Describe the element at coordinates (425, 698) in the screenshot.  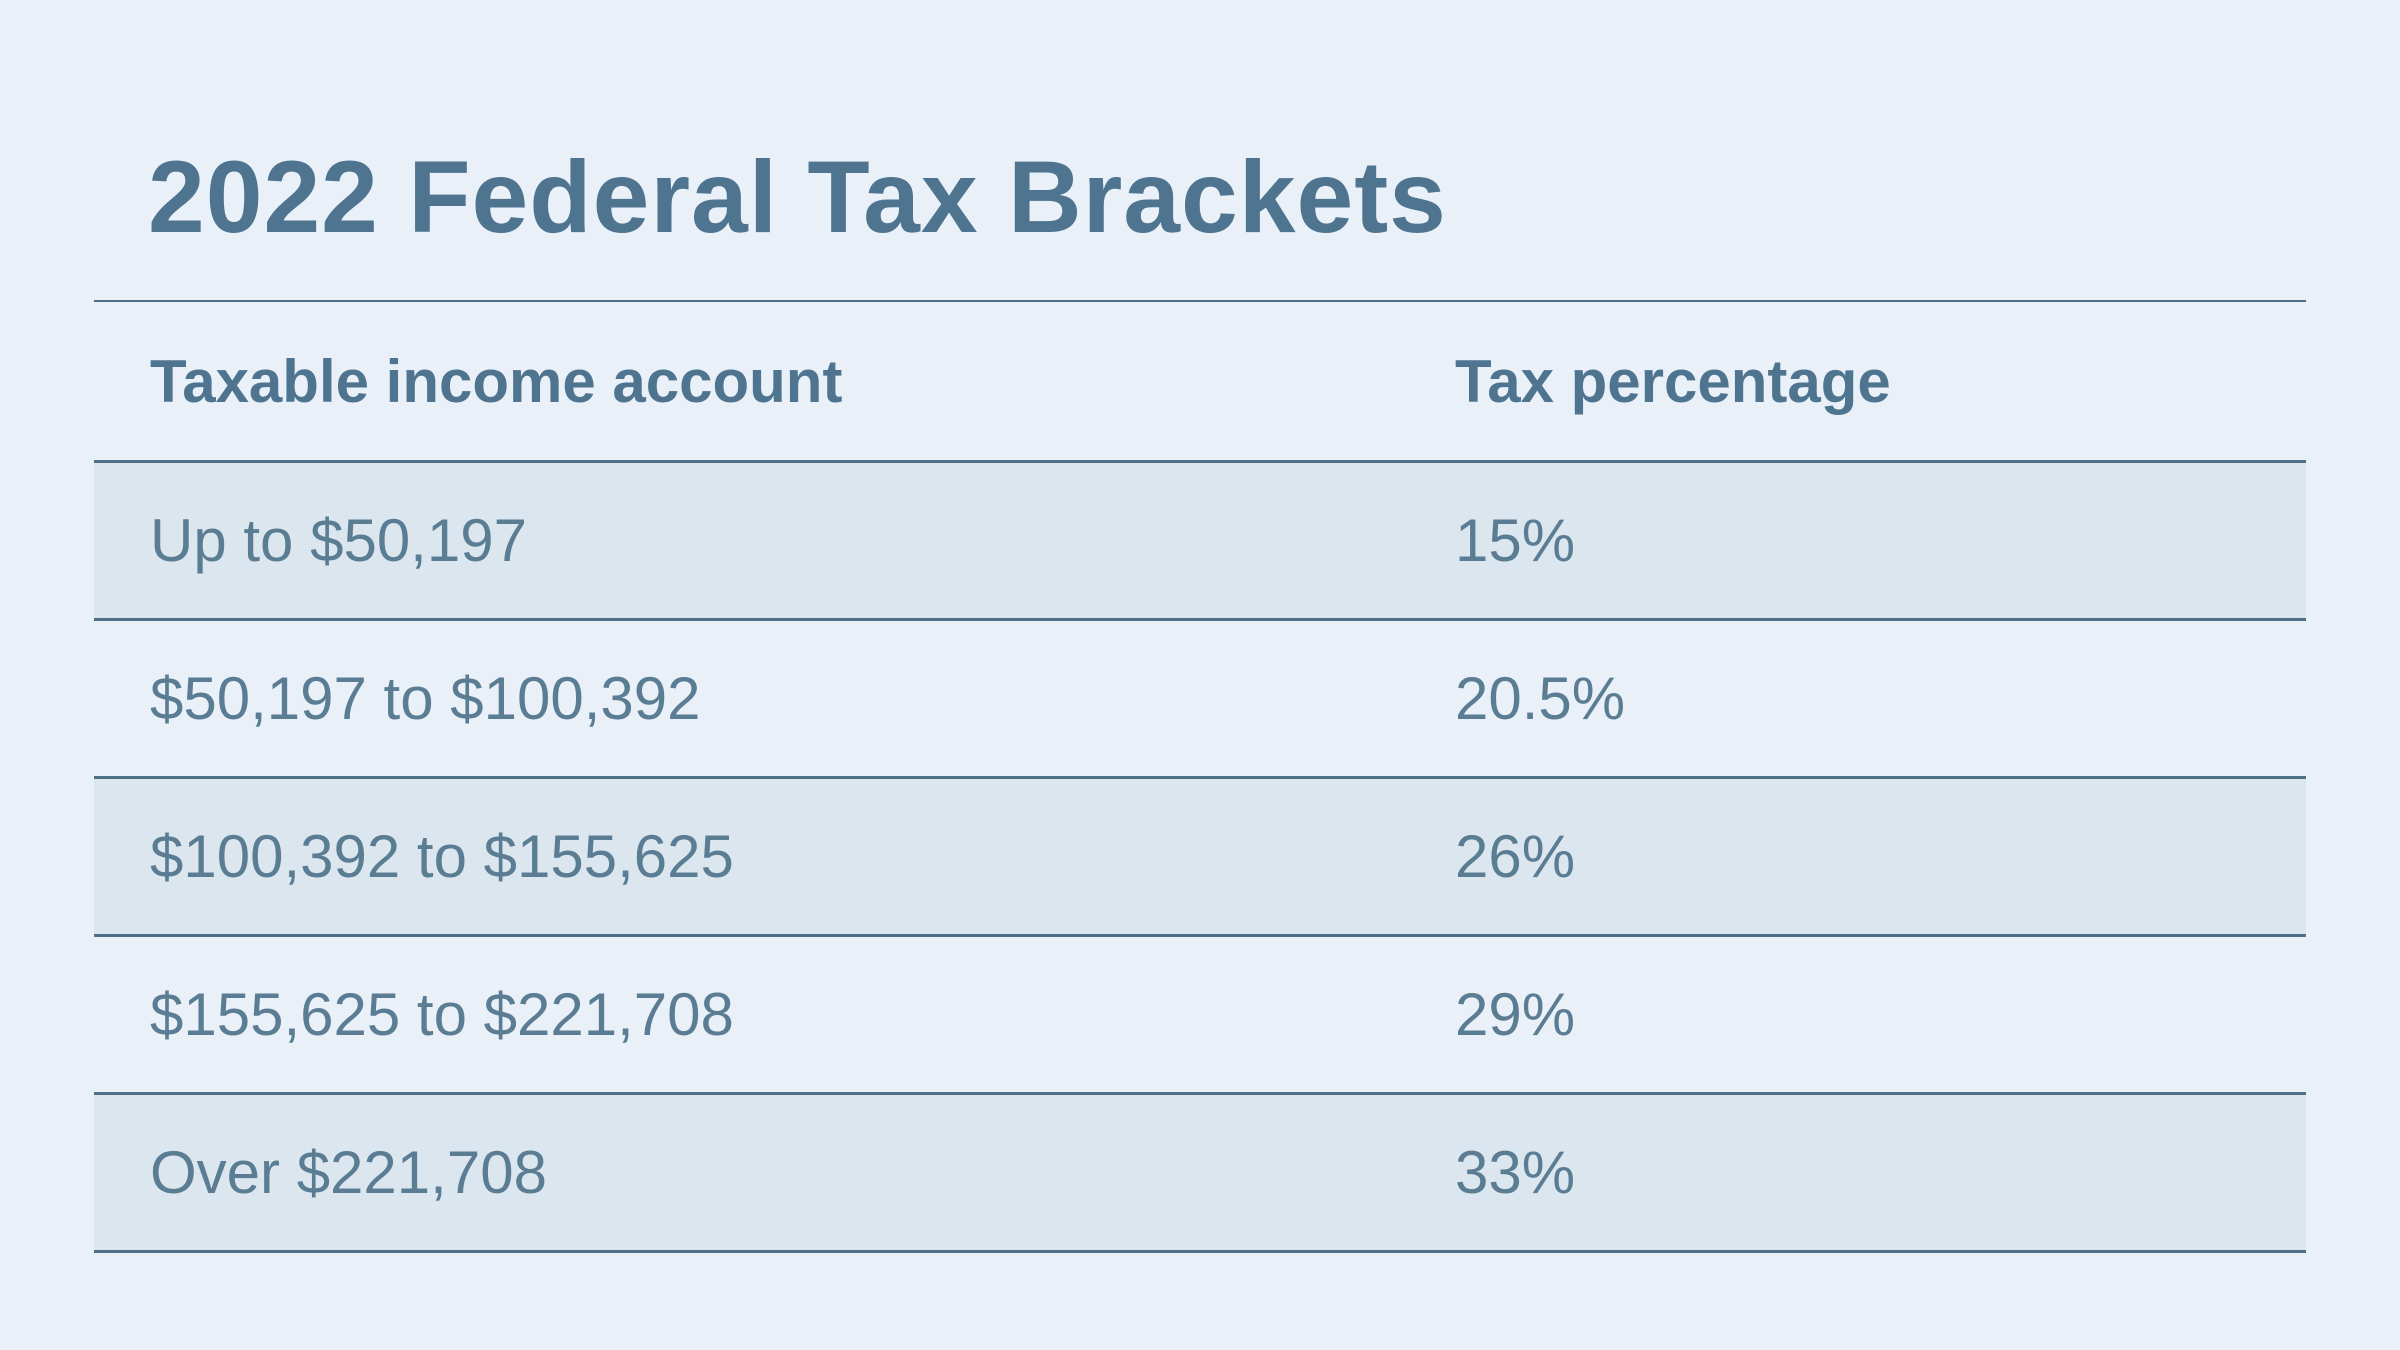
I see `income-range-cell: $50,197 to $100,392` at that location.